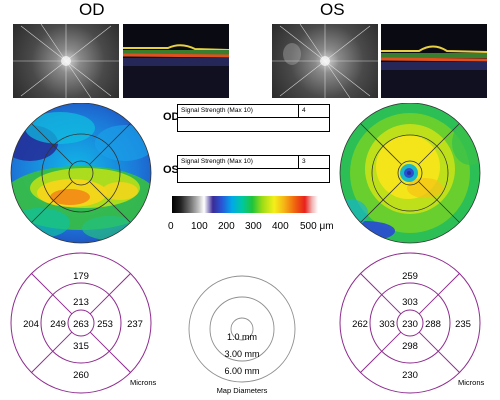 This screenshot has height=400, width=500. What do you see at coordinates (325, 61) in the screenshot?
I see `os-fundus-image` at bounding box center [325, 61].